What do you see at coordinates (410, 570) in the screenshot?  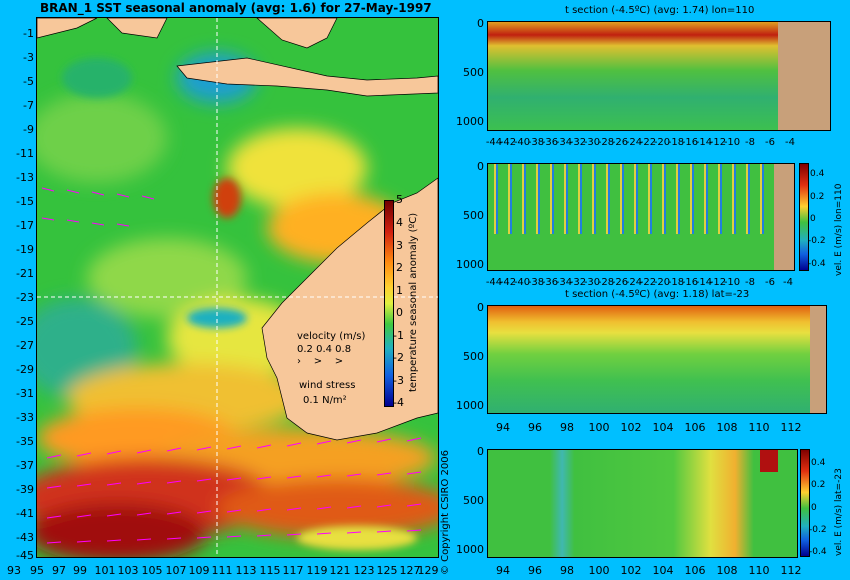 I see `lon-label: 127` at bounding box center [410, 570].